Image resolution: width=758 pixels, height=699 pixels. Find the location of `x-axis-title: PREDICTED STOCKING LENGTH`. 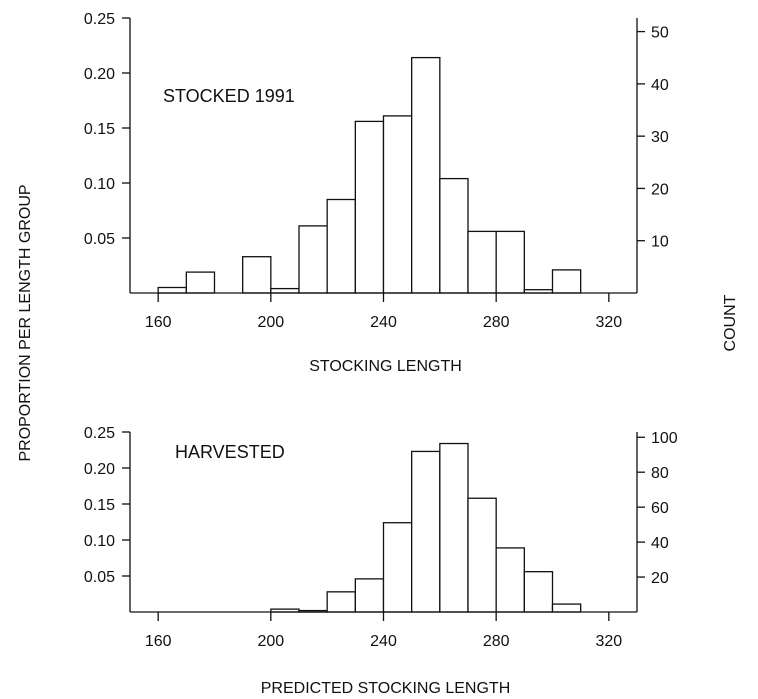

x-axis-title: PREDICTED STOCKING LENGTH is located at coordinates (386, 688).